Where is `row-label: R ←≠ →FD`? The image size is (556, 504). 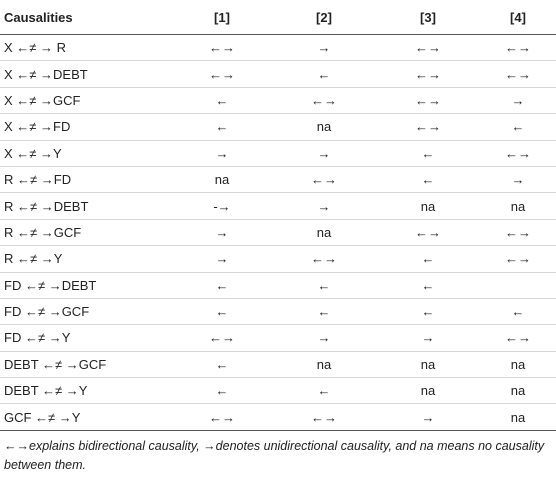 row-label: R ←≠ →FD is located at coordinates (86, 180).